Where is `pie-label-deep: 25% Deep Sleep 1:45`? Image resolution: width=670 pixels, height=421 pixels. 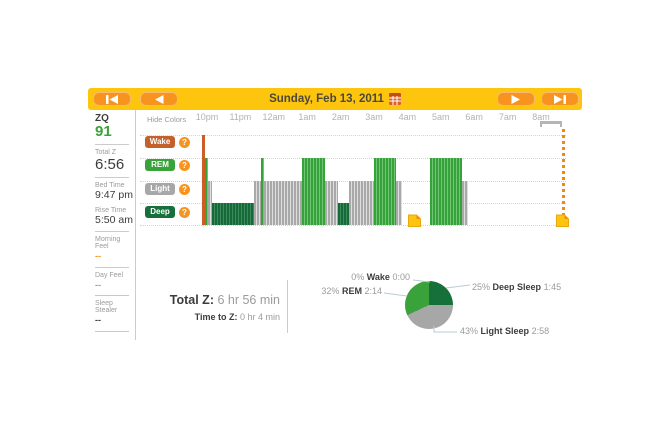 pie-label-deep: 25% Deep Sleep 1:45 is located at coordinates (517, 287).